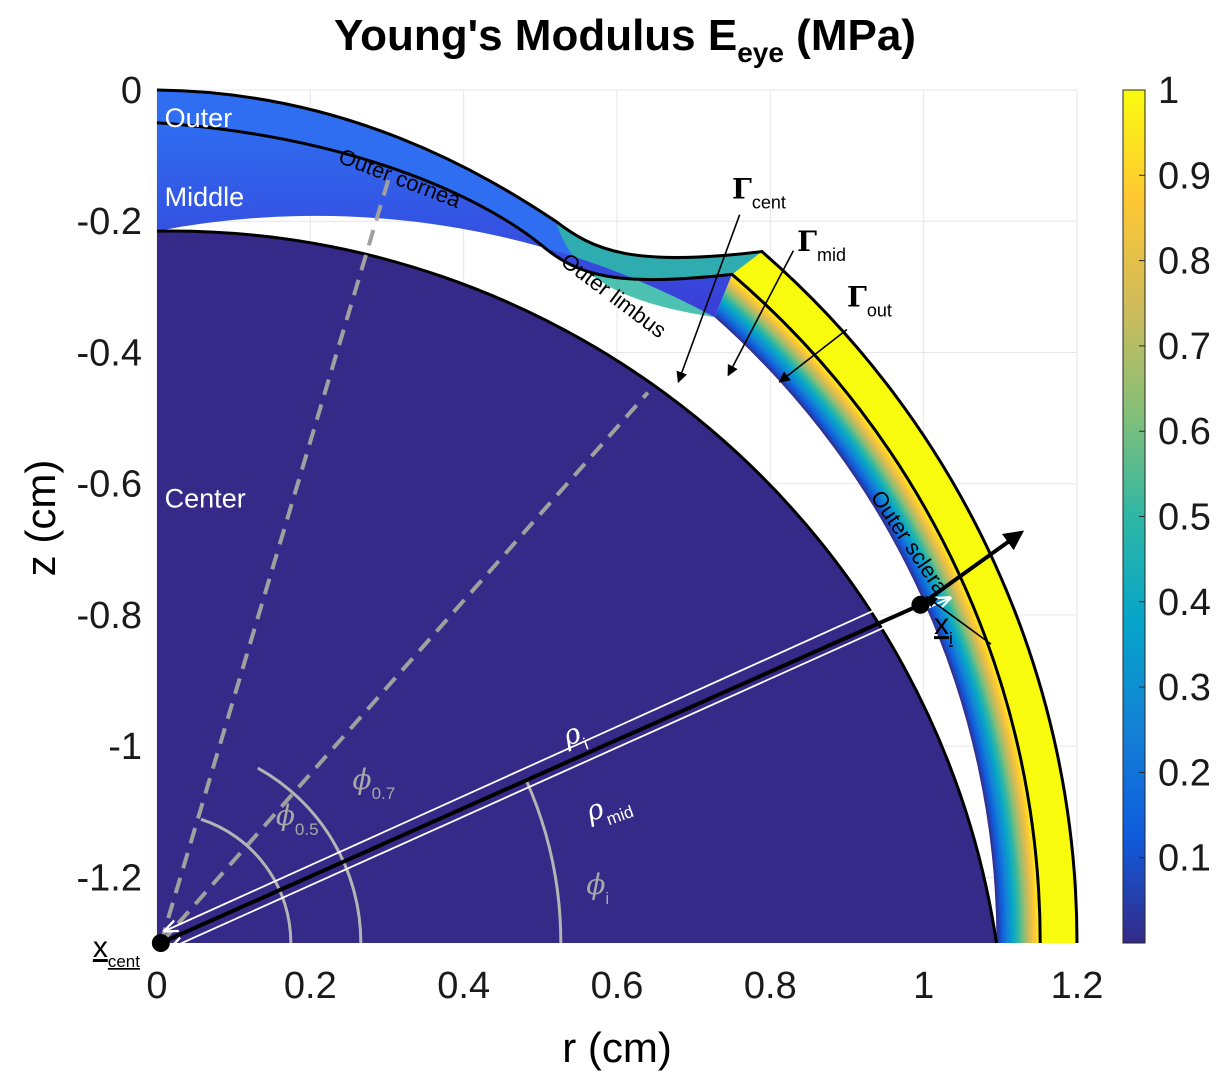  Describe the element at coordinates (156, 986) in the screenshot. I see `x-tick-label: 0` at that location.